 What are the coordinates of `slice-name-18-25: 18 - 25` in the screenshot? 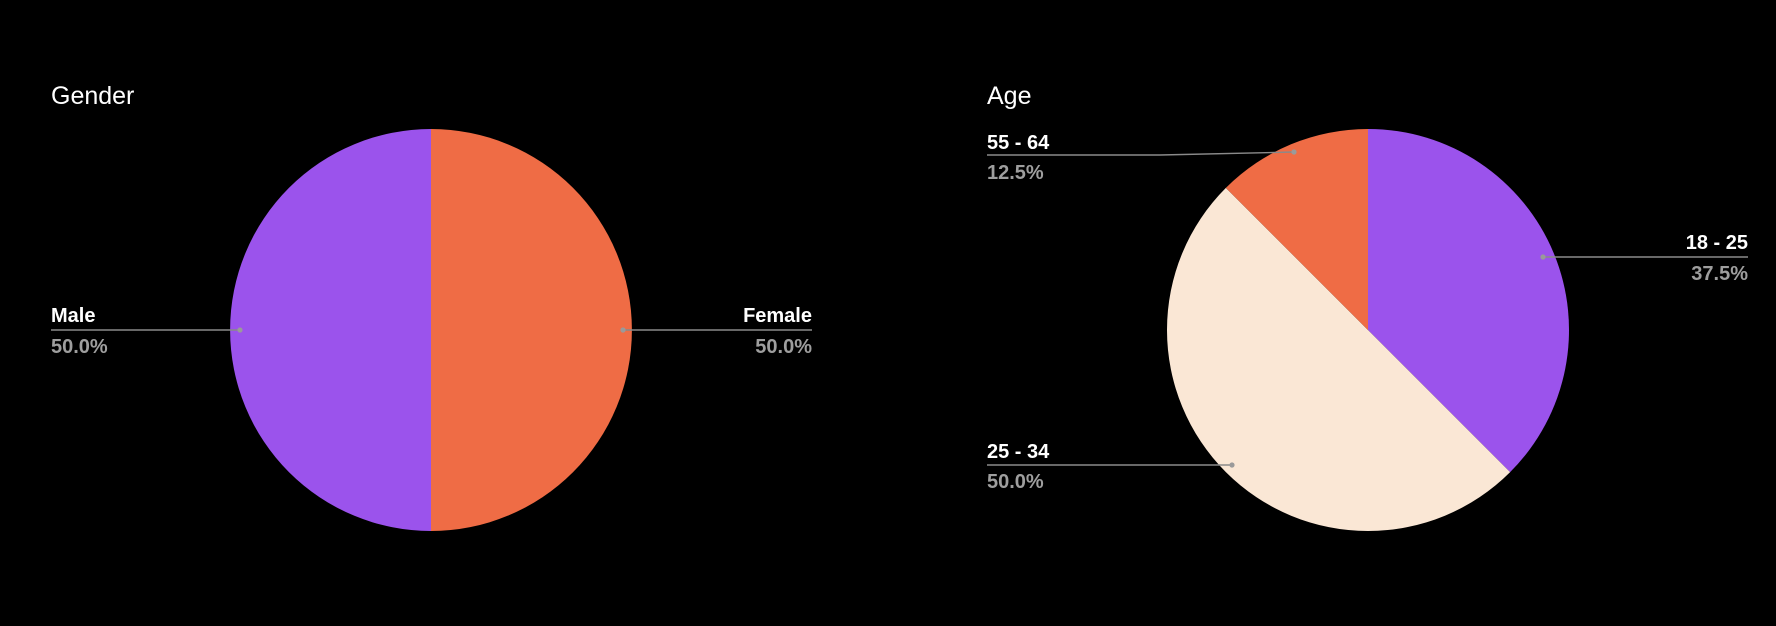 It's located at (1717, 243).